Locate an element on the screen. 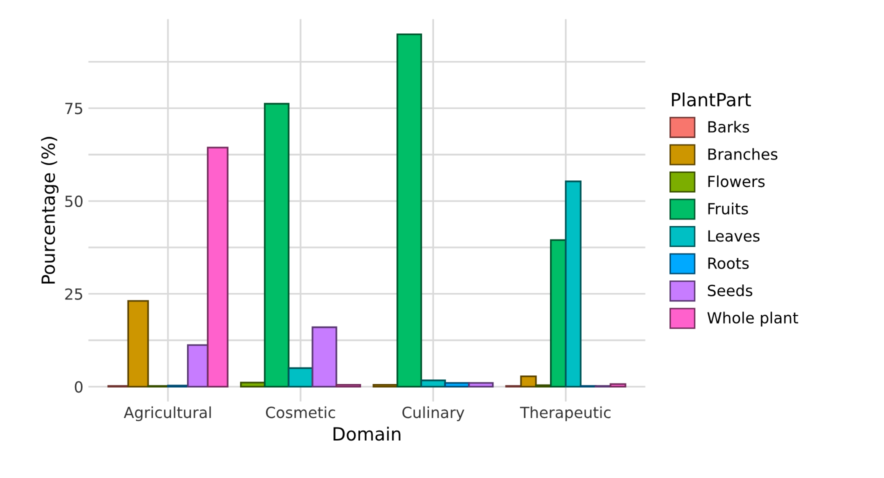 This screenshot has width=884, height=478. legend-label: Fruits is located at coordinates (728, 208).